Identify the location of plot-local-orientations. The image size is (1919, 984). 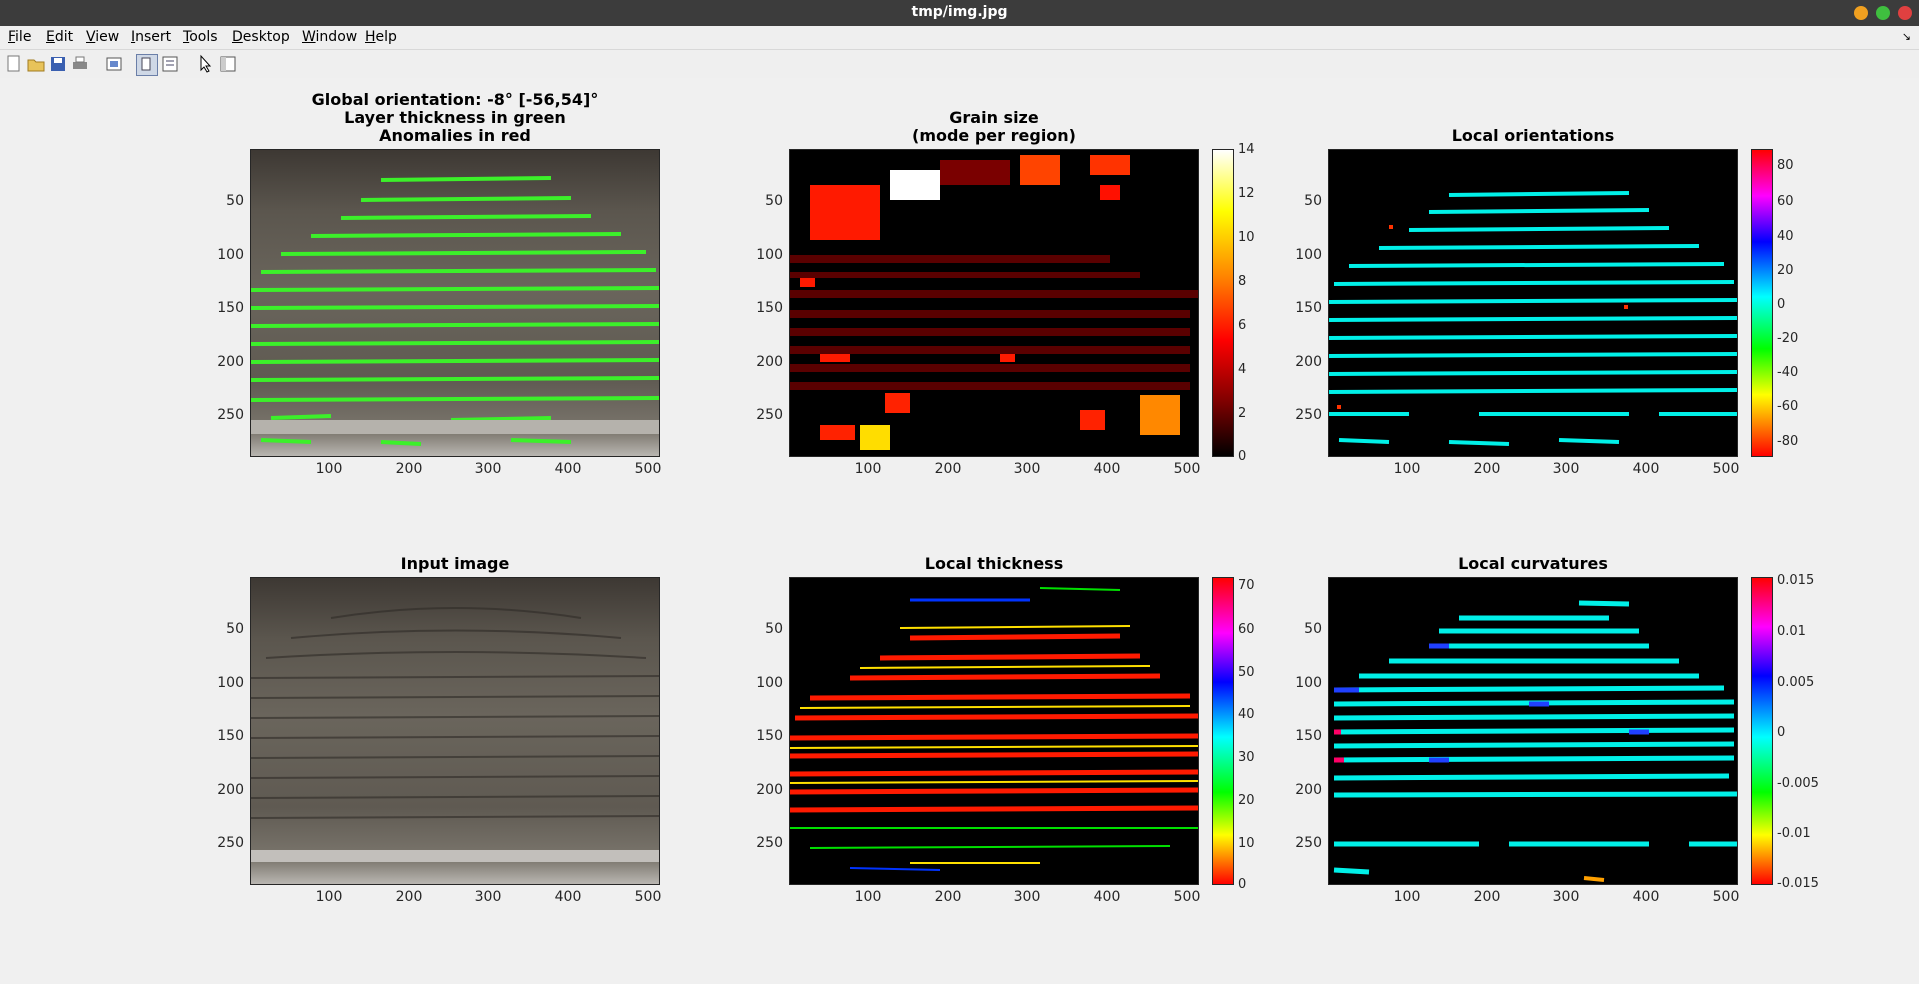
(1533, 303).